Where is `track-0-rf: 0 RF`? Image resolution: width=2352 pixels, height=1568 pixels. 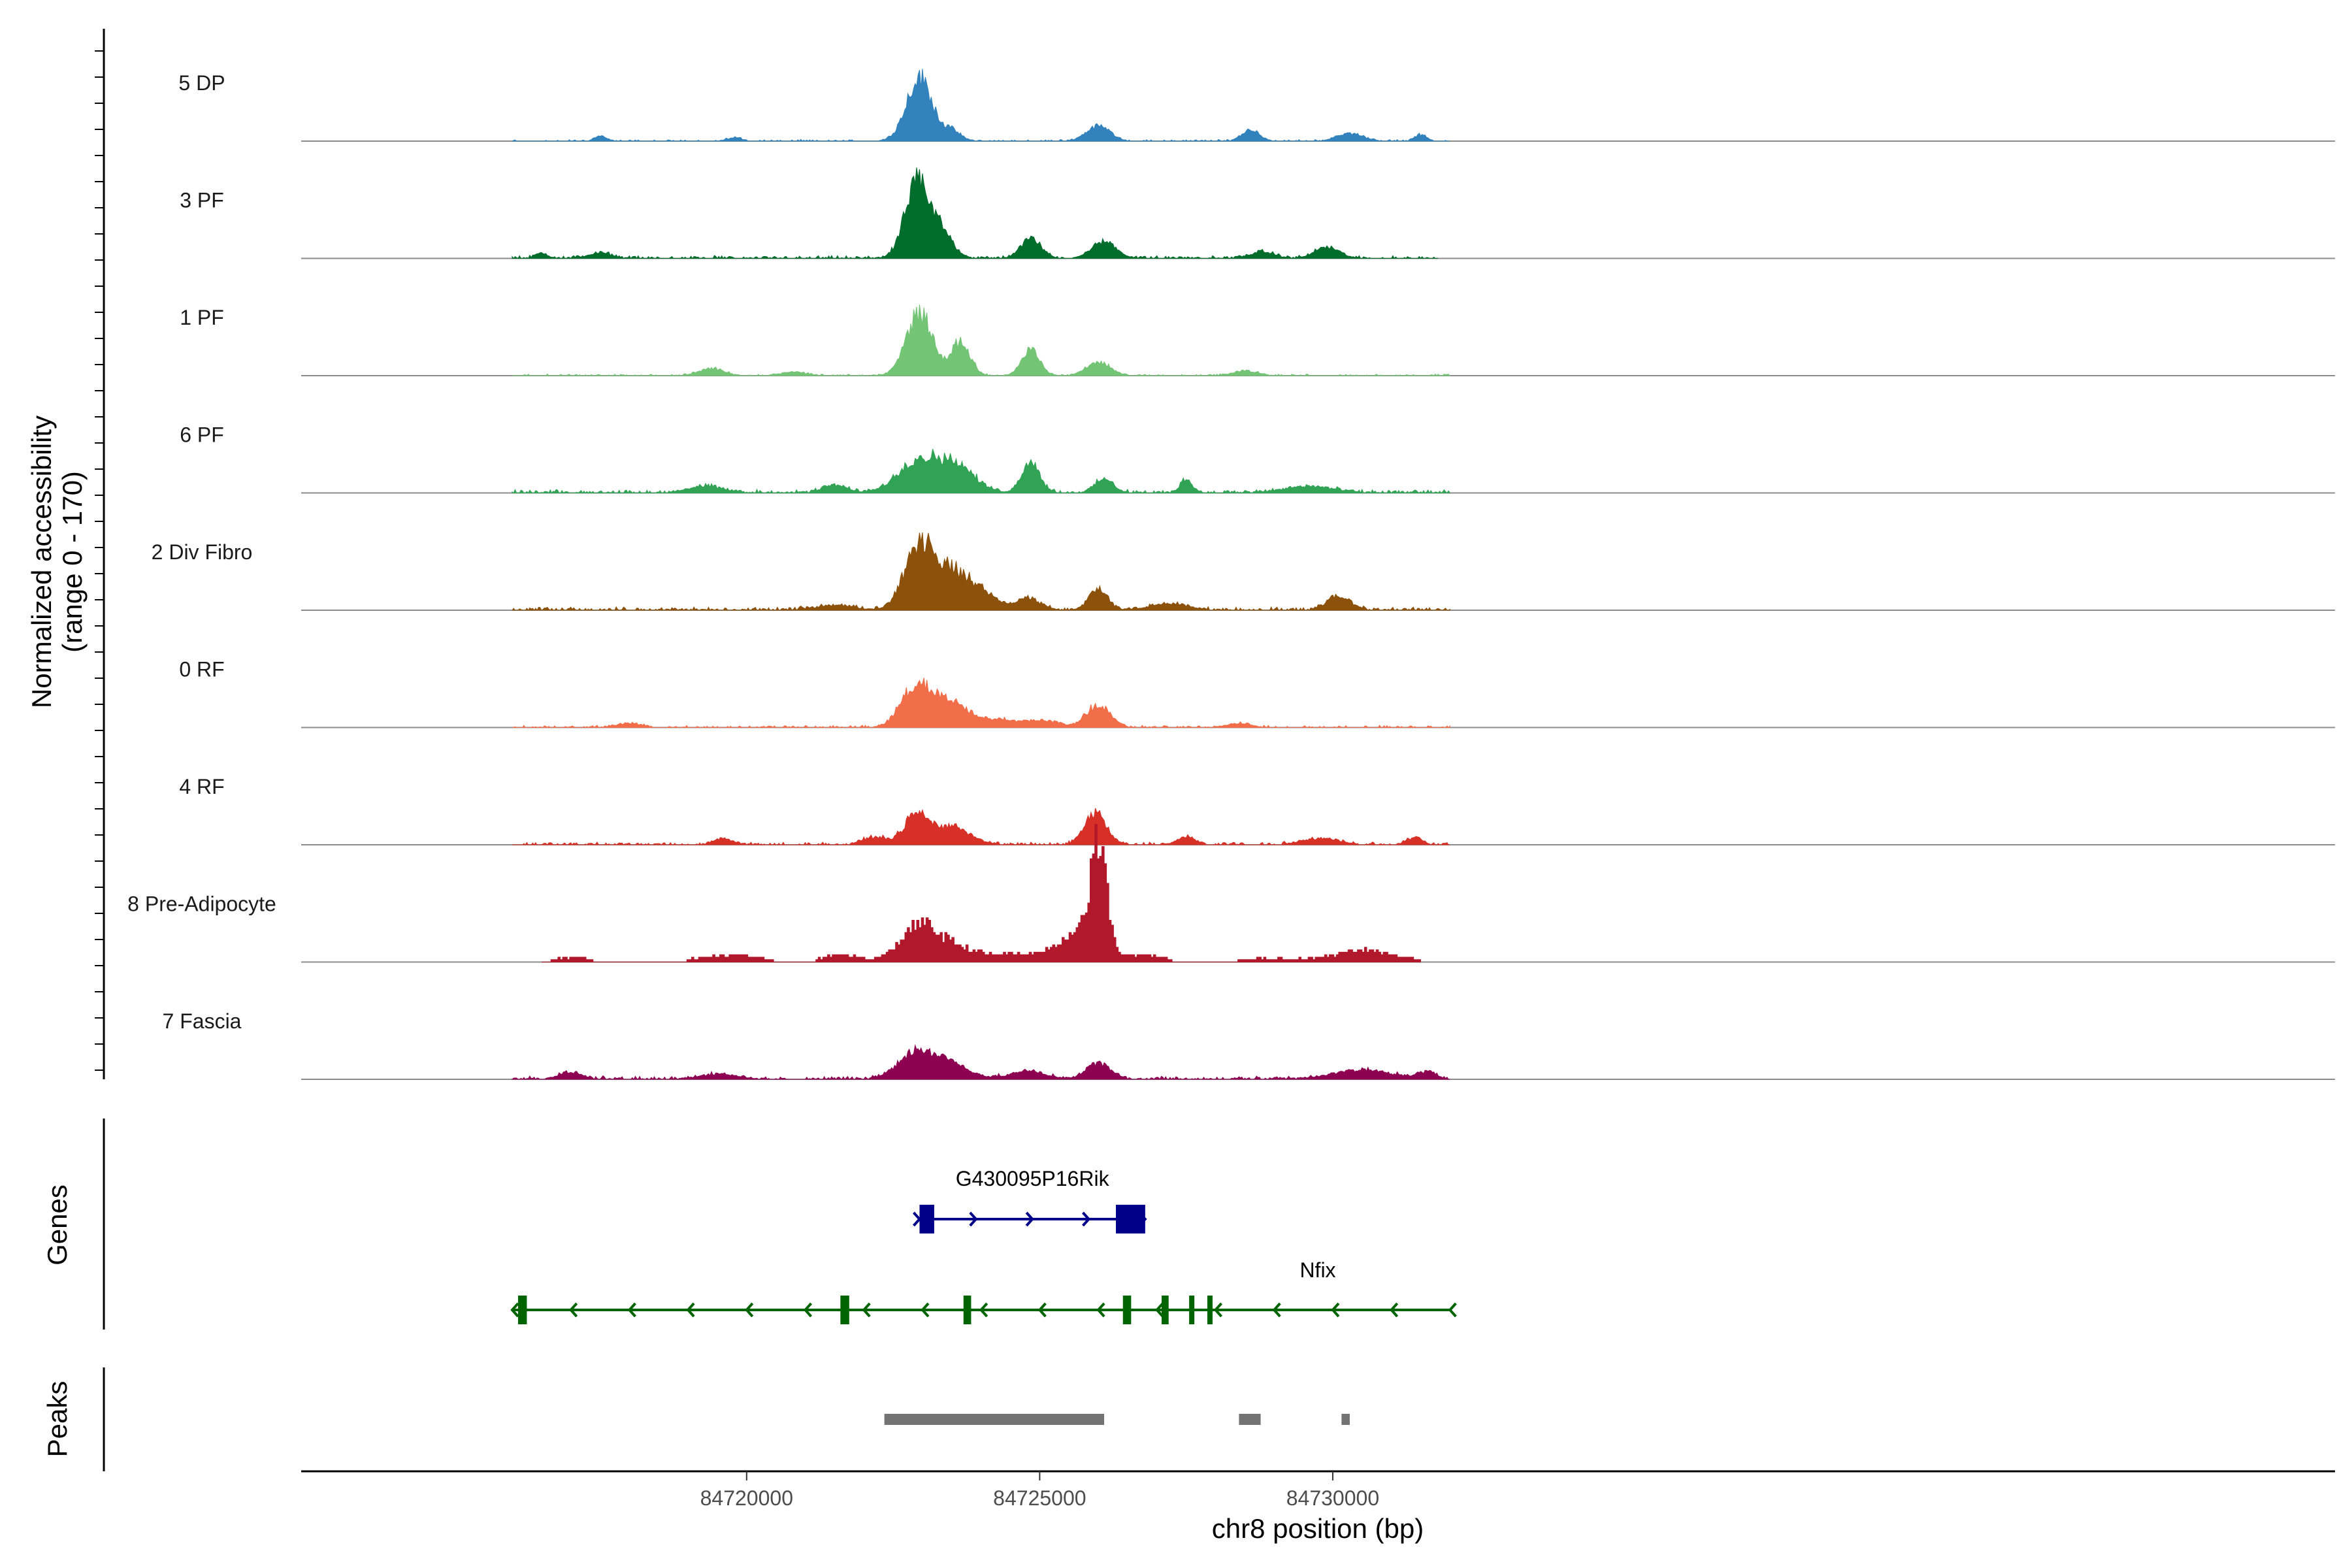 track-0-rf: 0 RF is located at coordinates (1257, 693).